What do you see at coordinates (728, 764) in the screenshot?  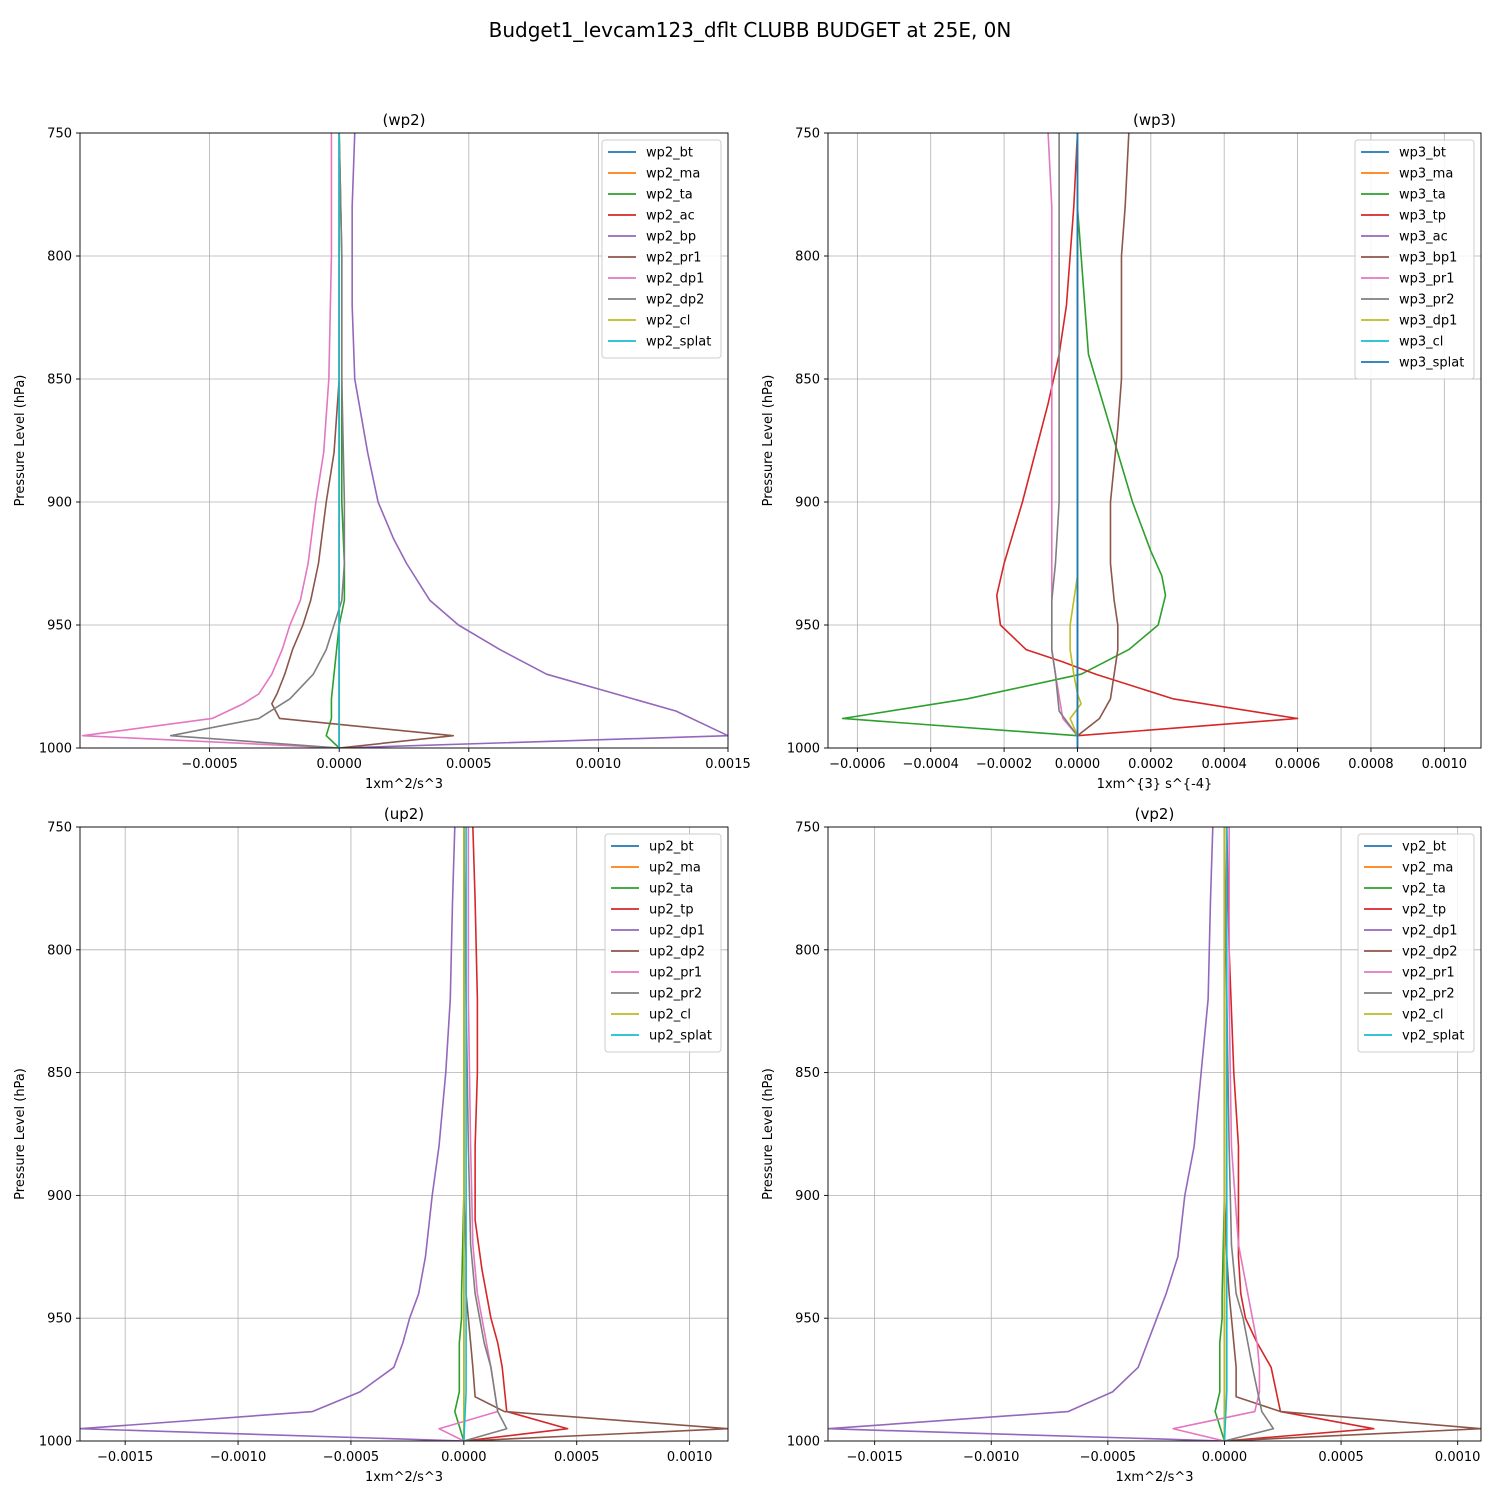 I see `x-tick-label: 0.0015` at bounding box center [728, 764].